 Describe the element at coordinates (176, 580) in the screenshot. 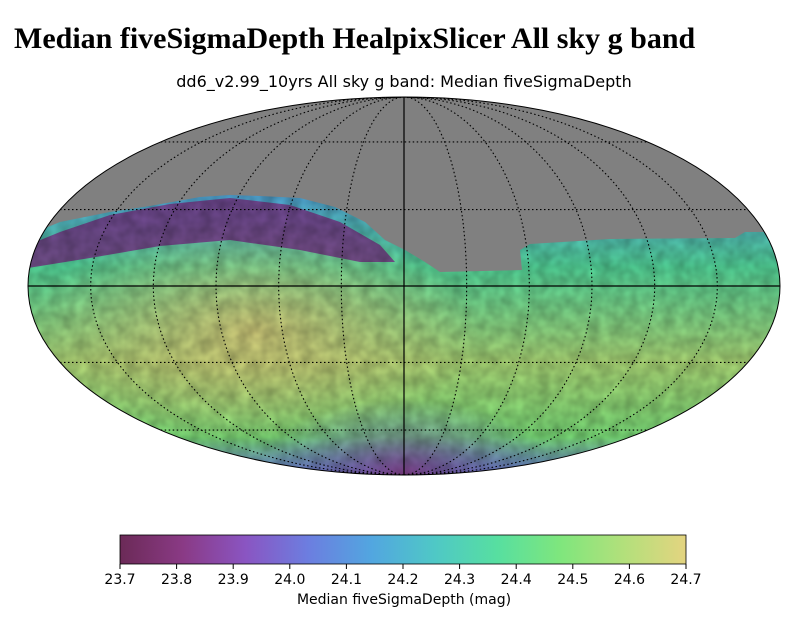

I see `colorbar-tick-label-1: 23.8` at that location.